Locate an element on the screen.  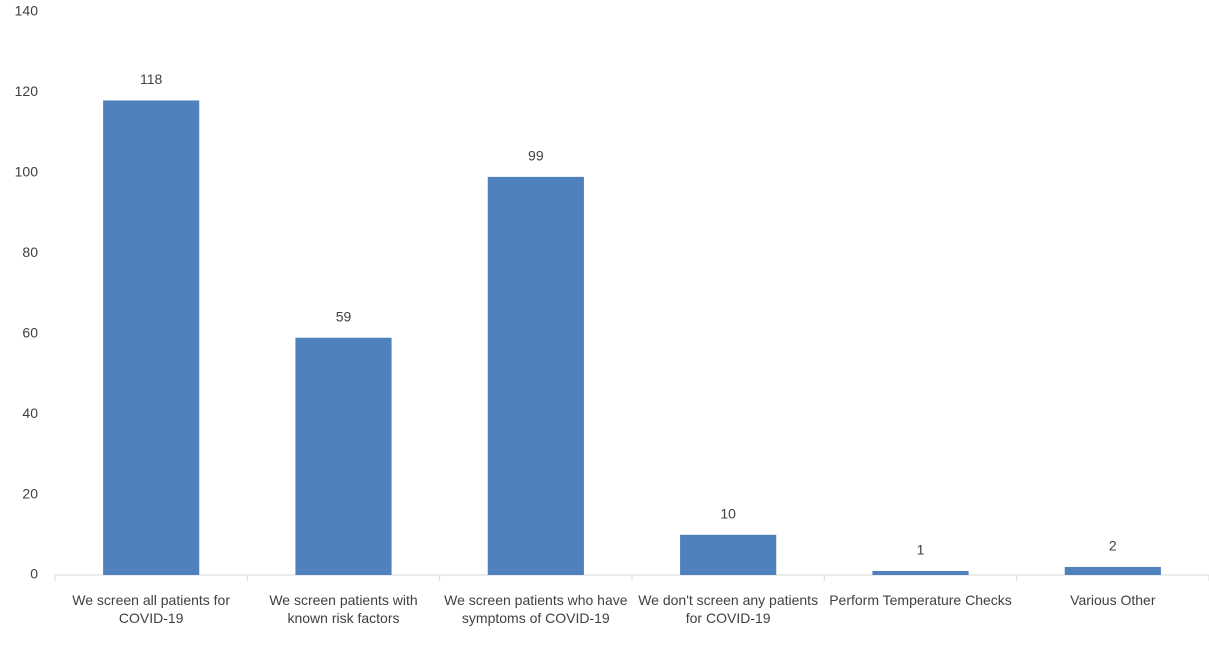
data-label: 2 is located at coordinates (1113, 546).